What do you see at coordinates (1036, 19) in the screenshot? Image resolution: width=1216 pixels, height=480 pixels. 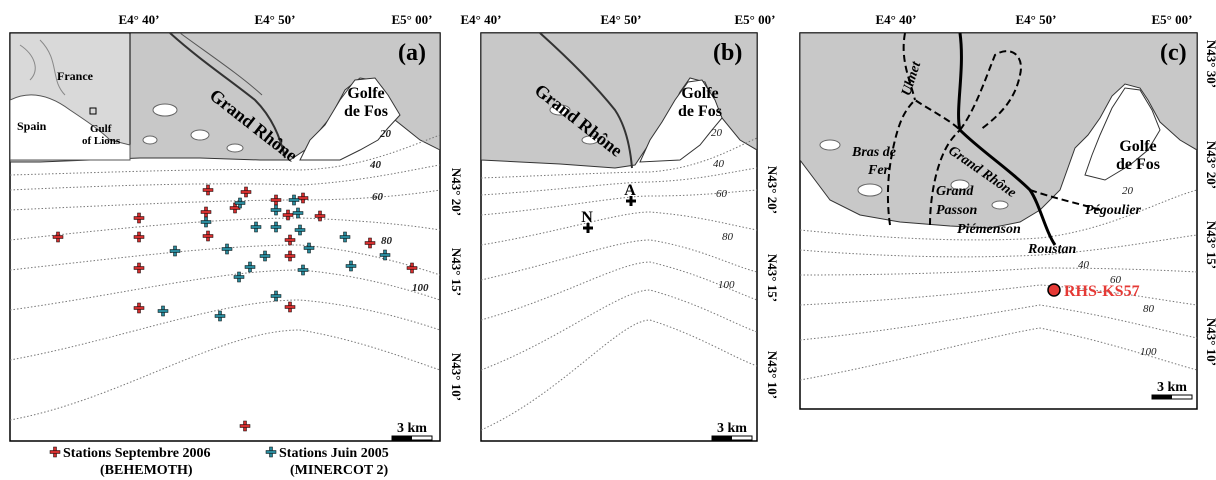 I see `coord-top-c-2: E4° 50’` at bounding box center [1036, 19].